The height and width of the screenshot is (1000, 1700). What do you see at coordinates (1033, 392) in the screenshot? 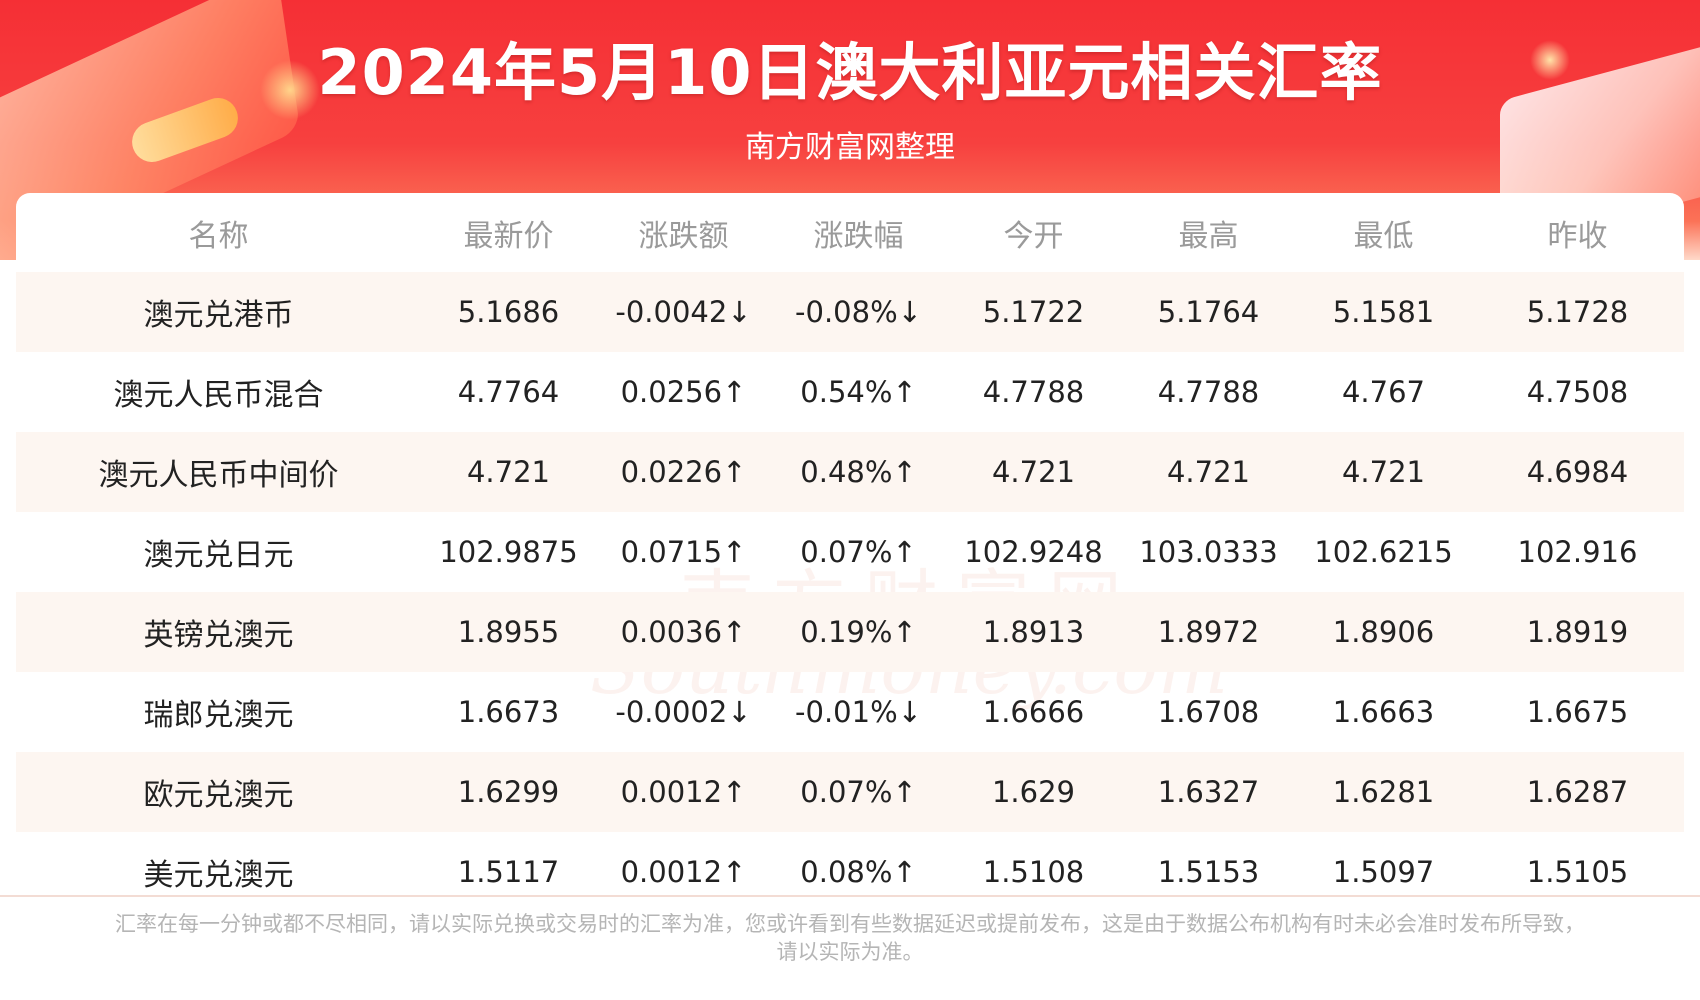
I see `cell-open: 4.7788` at bounding box center [1033, 392].